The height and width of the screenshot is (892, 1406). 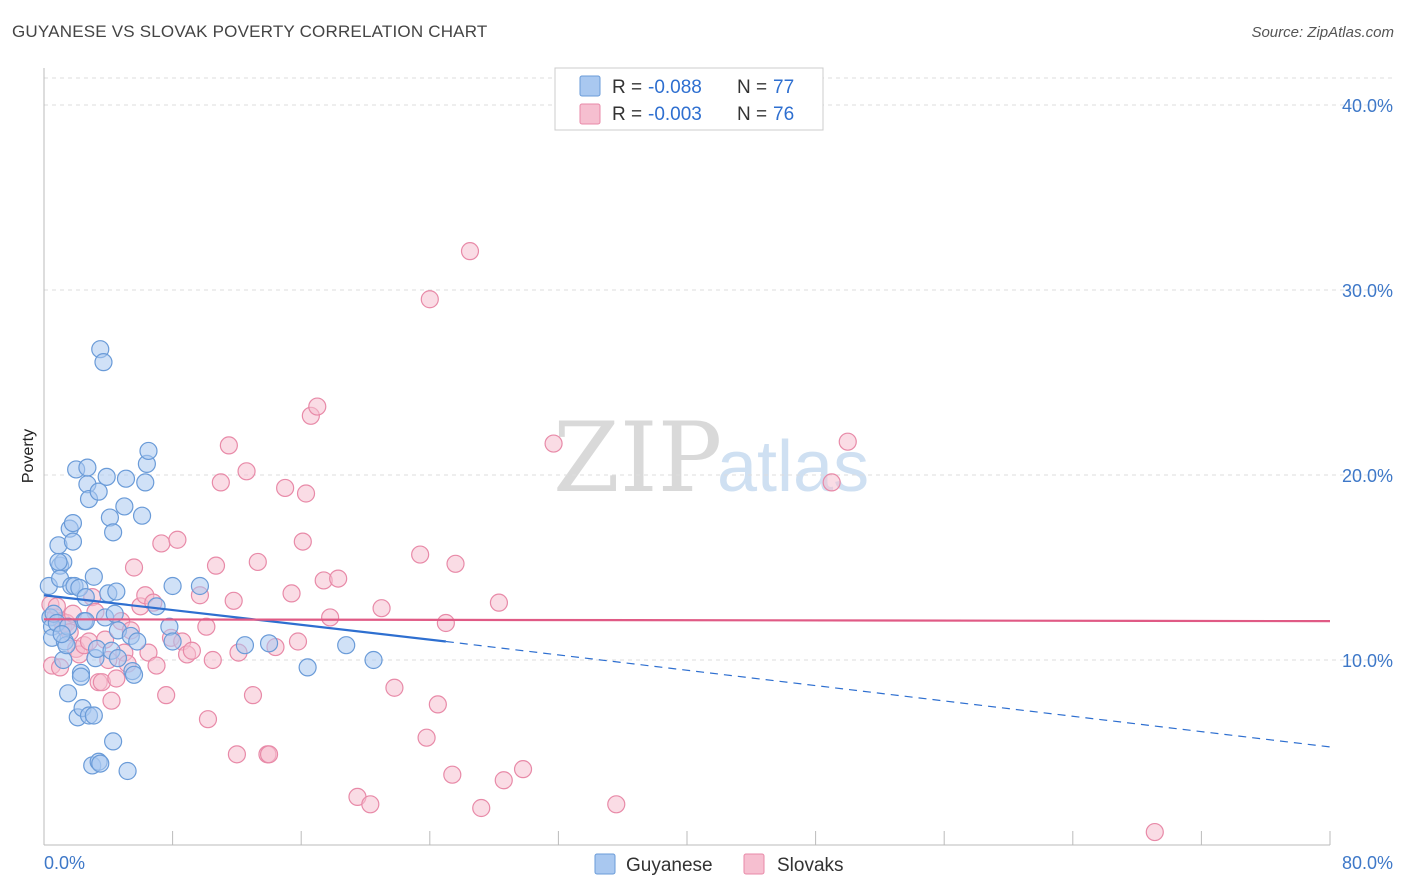 What do you see at coordinates (687, 620) in the screenshot?
I see `slovaks-trend-line` at bounding box center [687, 620].